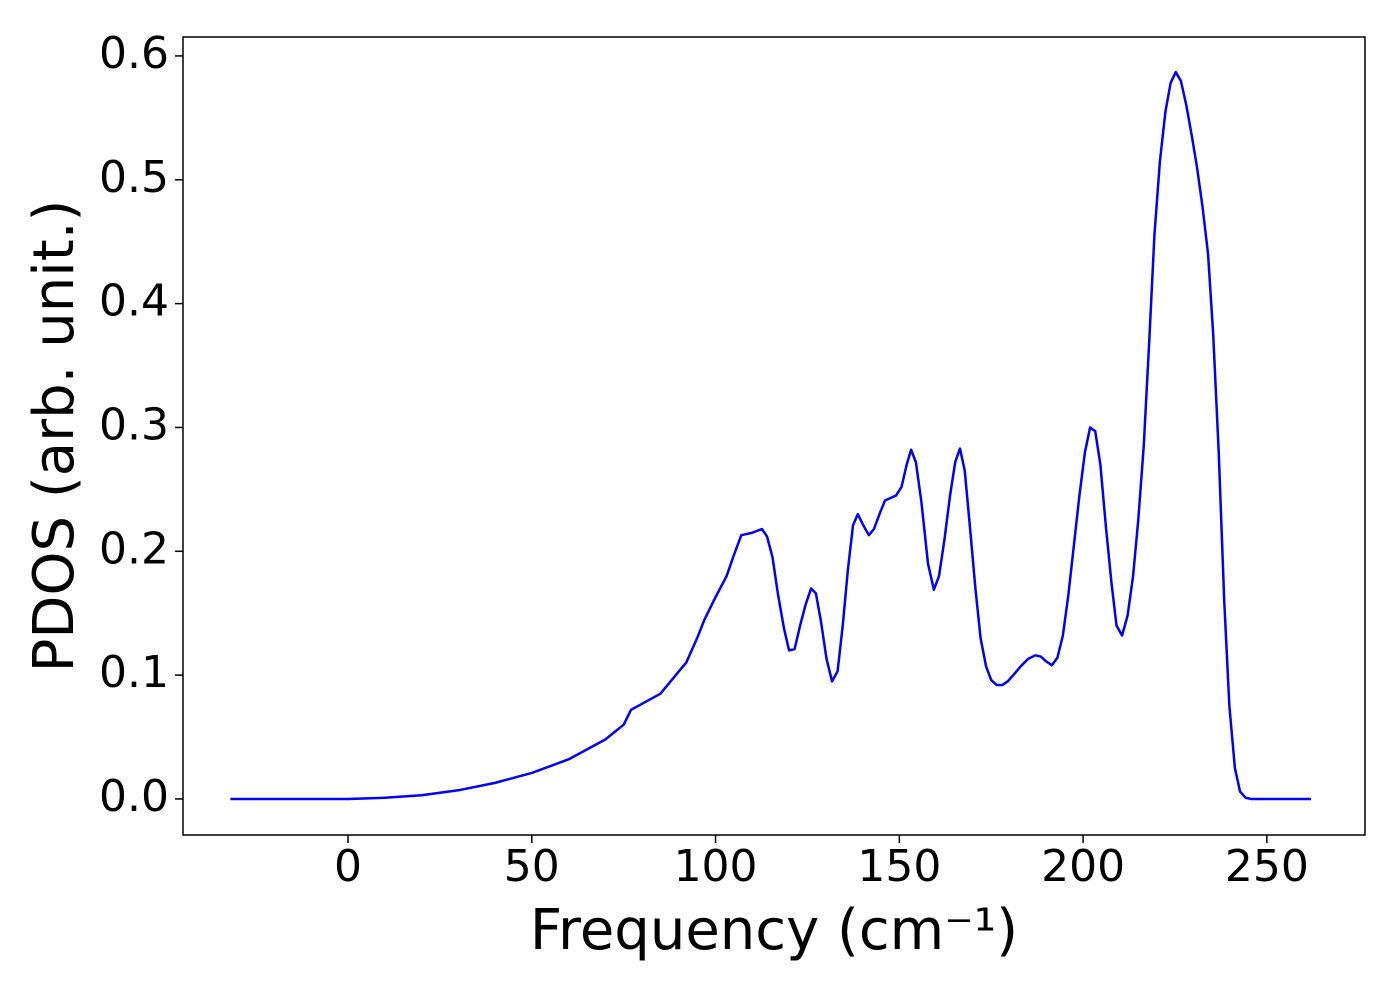 Image resolution: width=1400 pixels, height=1000 pixels. What do you see at coordinates (348, 866) in the screenshot?
I see `x-tick-label: 0` at bounding box center [348, 866].